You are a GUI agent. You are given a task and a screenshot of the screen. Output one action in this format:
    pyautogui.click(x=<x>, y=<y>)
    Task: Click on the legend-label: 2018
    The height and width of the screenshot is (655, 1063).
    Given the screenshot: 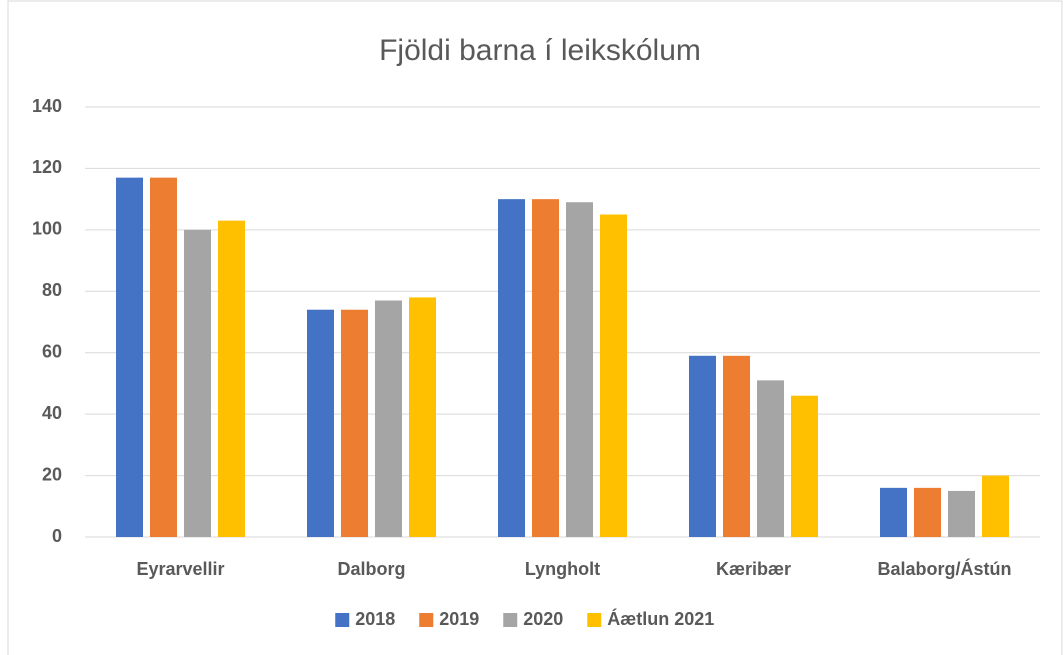 What is the action you would take?
    pyautogui.click(x=375, y=619)
    